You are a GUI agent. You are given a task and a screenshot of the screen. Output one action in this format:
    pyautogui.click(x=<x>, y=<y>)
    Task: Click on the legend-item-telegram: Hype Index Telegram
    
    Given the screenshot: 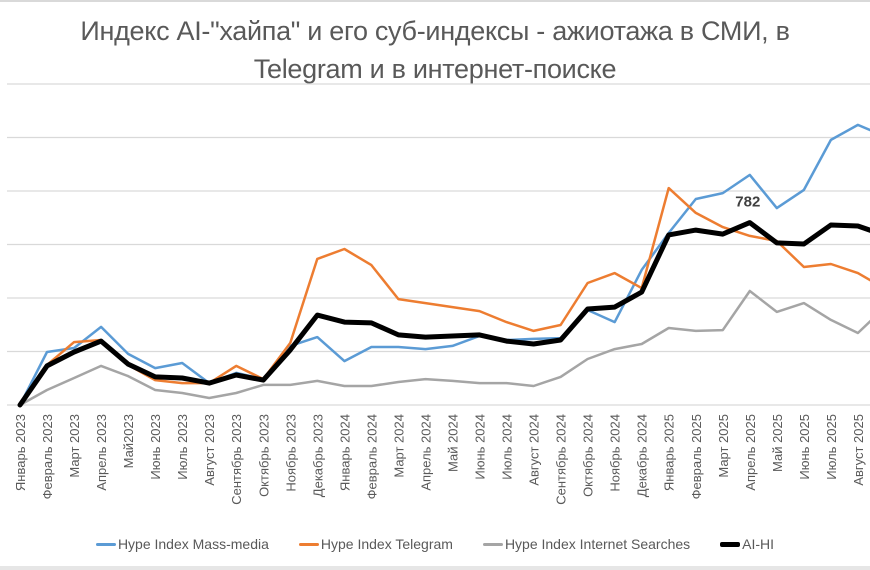 What is the action you would take?
    pyautogui.click(x=375, y=544)
    